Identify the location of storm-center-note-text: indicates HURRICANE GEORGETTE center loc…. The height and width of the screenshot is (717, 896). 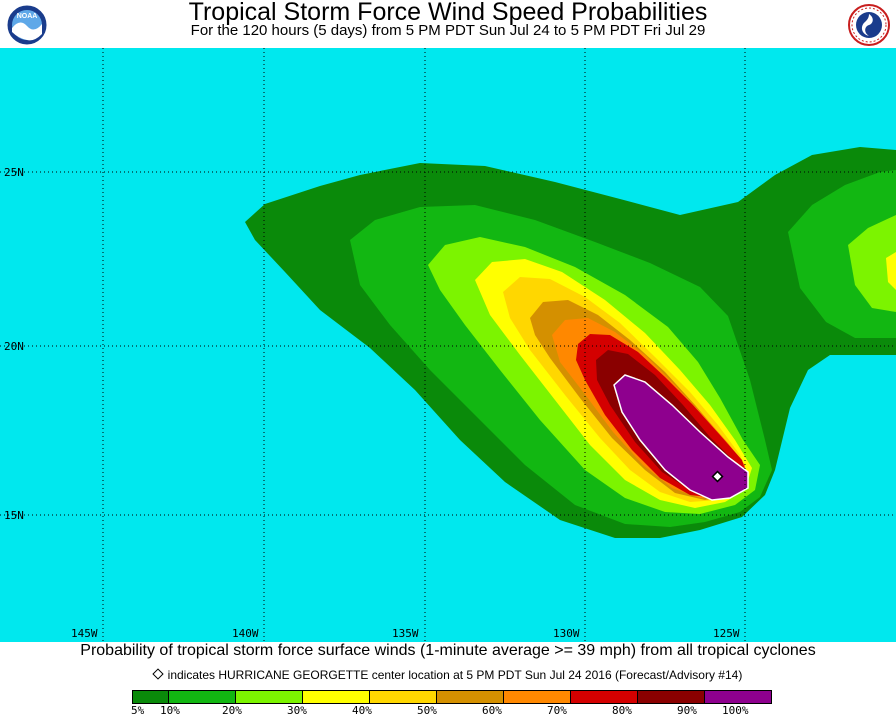
(455, 675).